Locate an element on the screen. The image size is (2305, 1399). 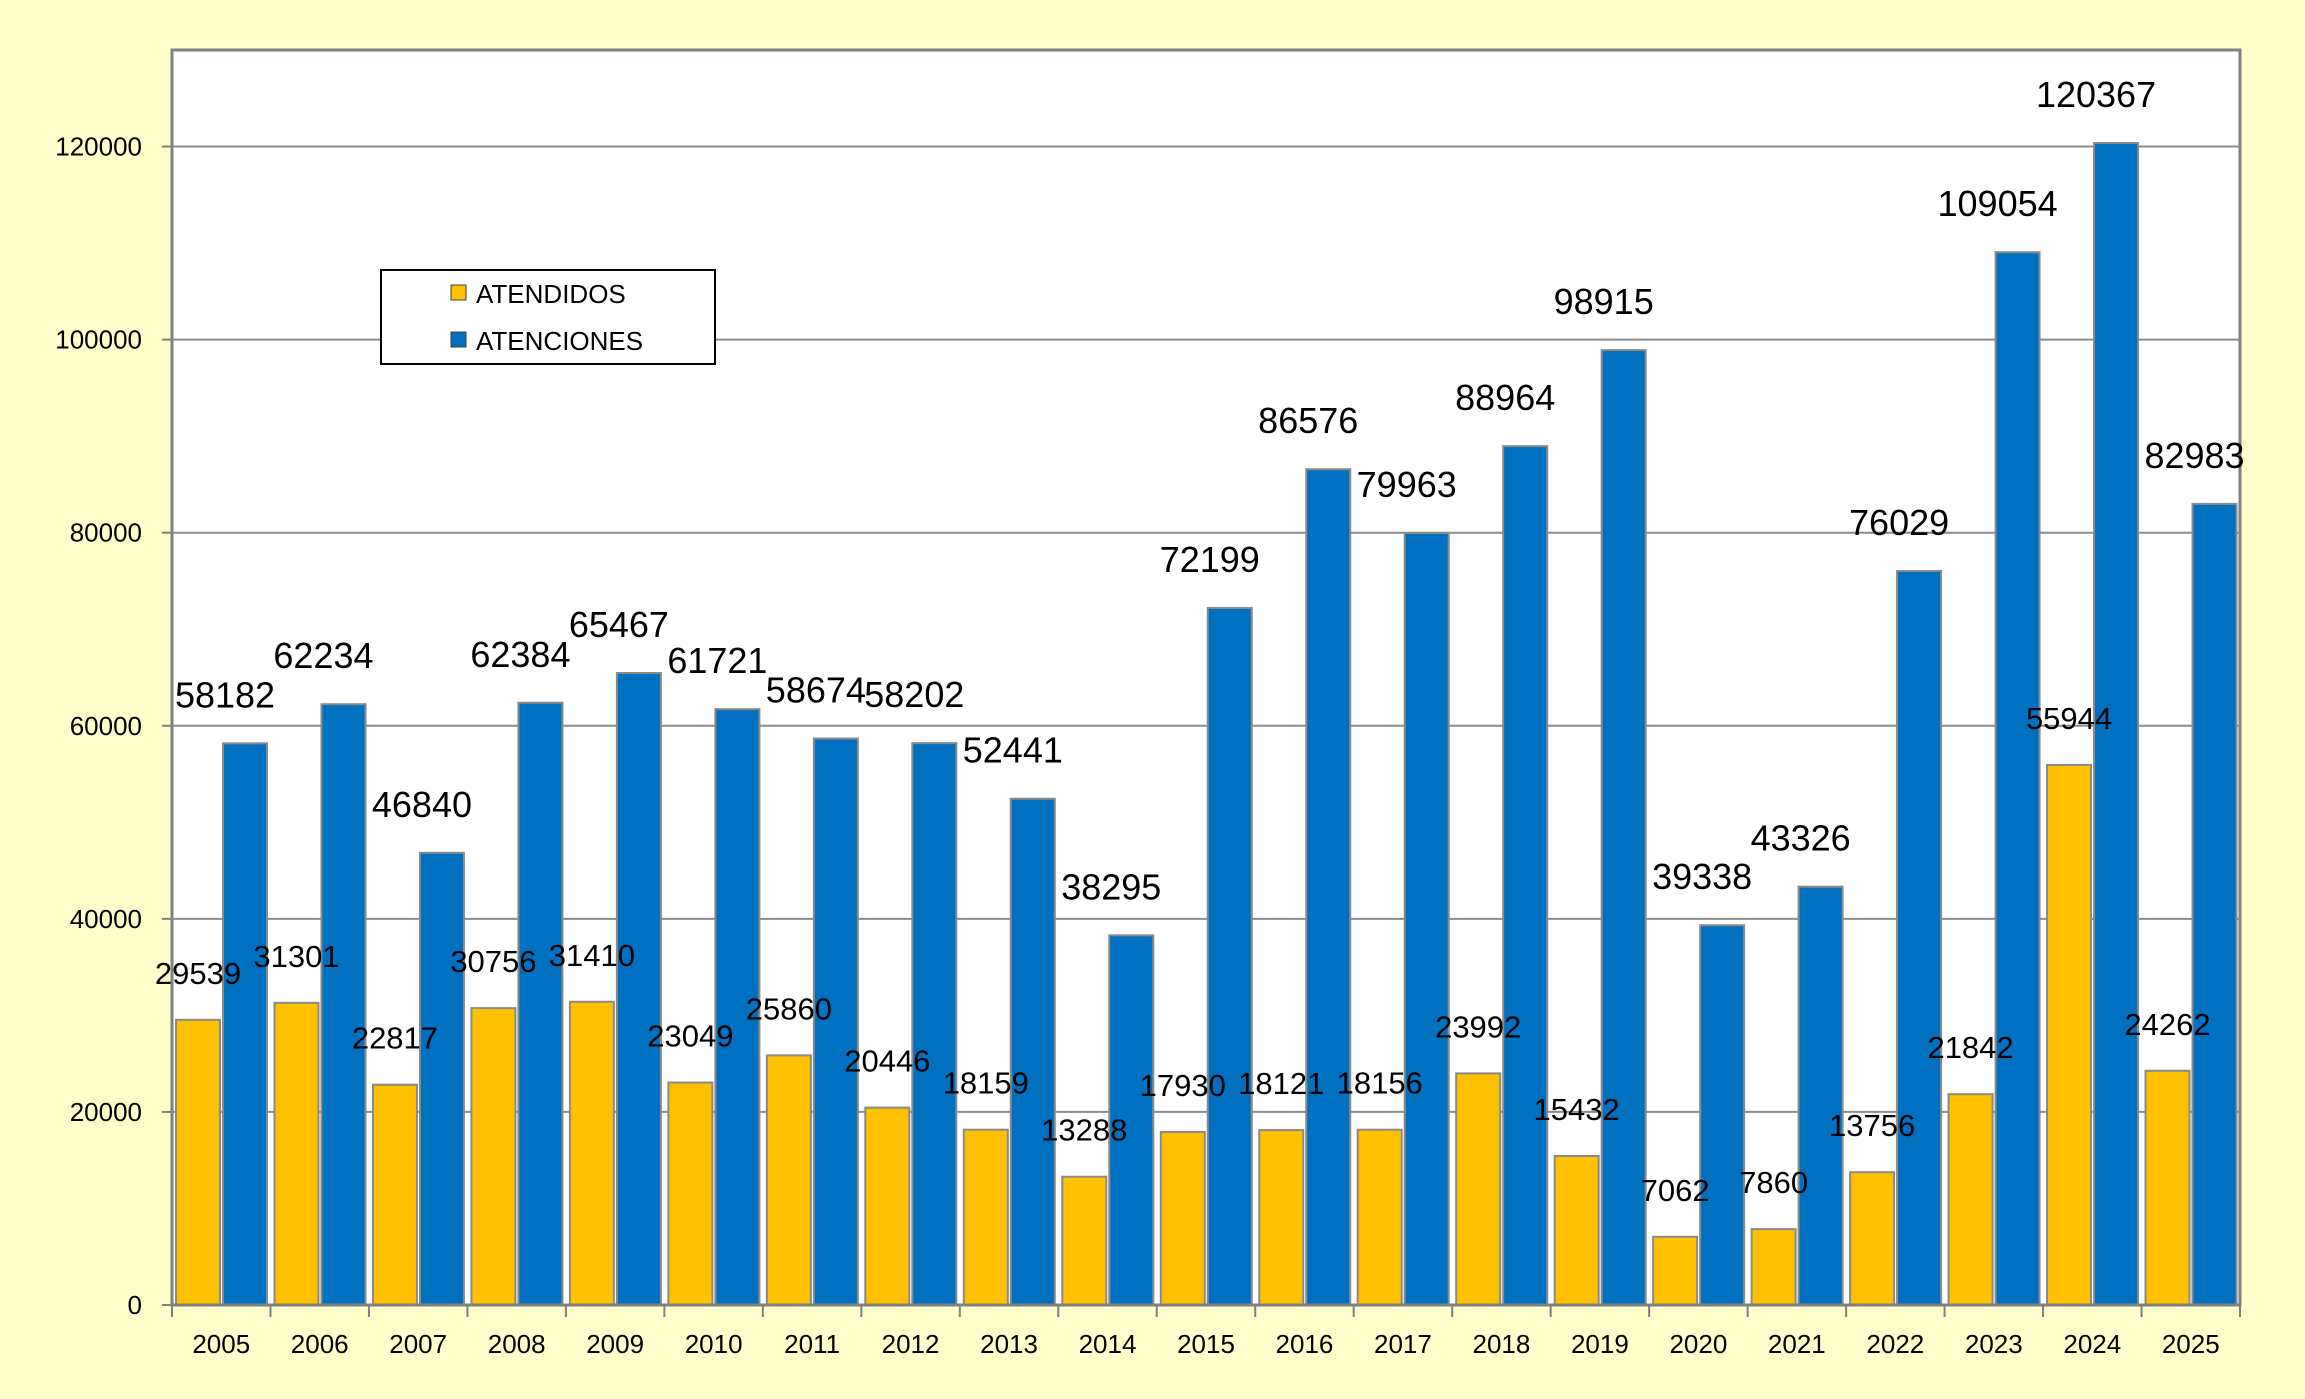
data-label-atendidos: 13288 is located at coordinates (1084, 1130).